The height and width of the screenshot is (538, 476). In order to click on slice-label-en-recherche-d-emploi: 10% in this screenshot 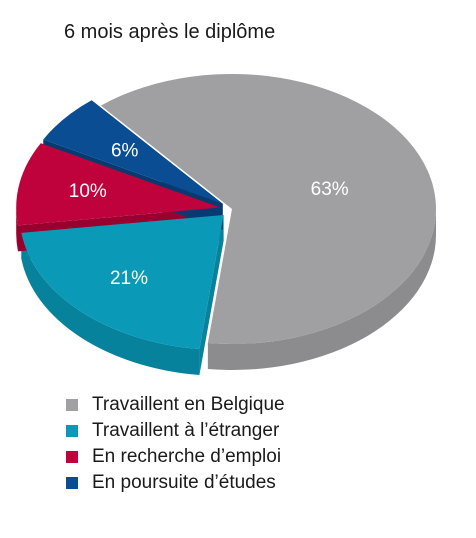, I will do `click(88, 191)`.